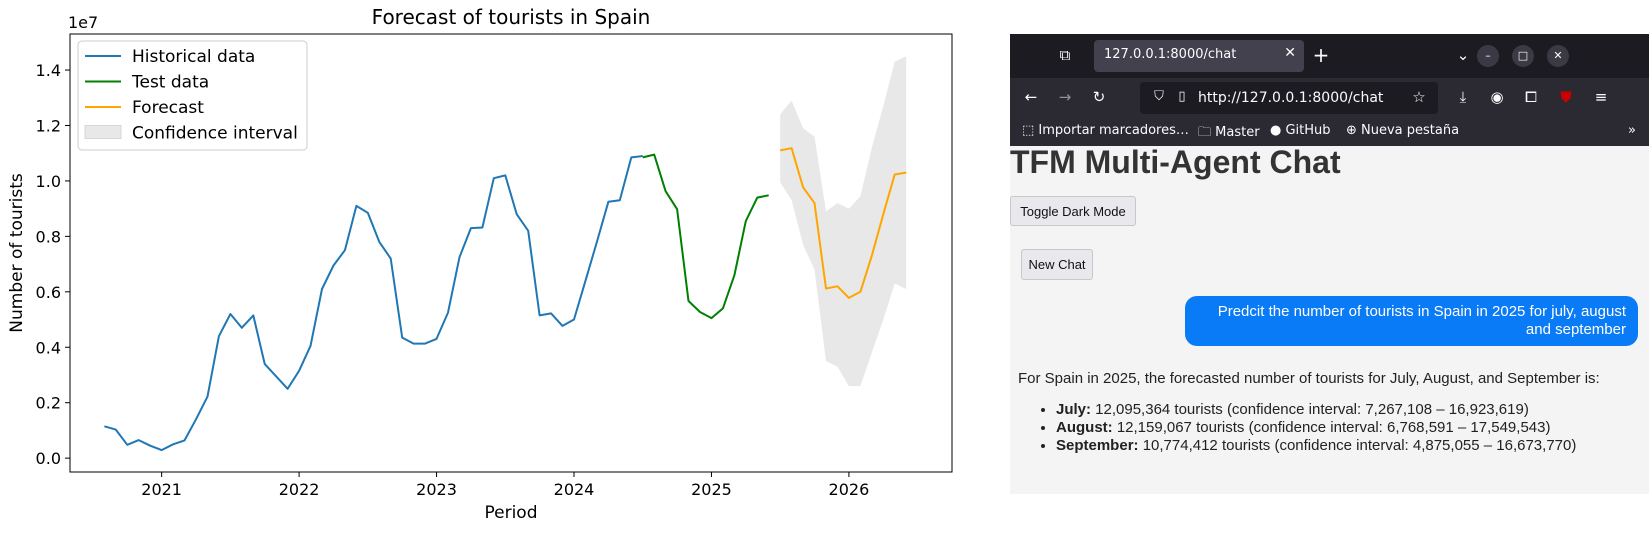 Image resolution: width=1649 pixels, height=556 pixels. I want to click on github-icon: ●, so click(1278, 130).